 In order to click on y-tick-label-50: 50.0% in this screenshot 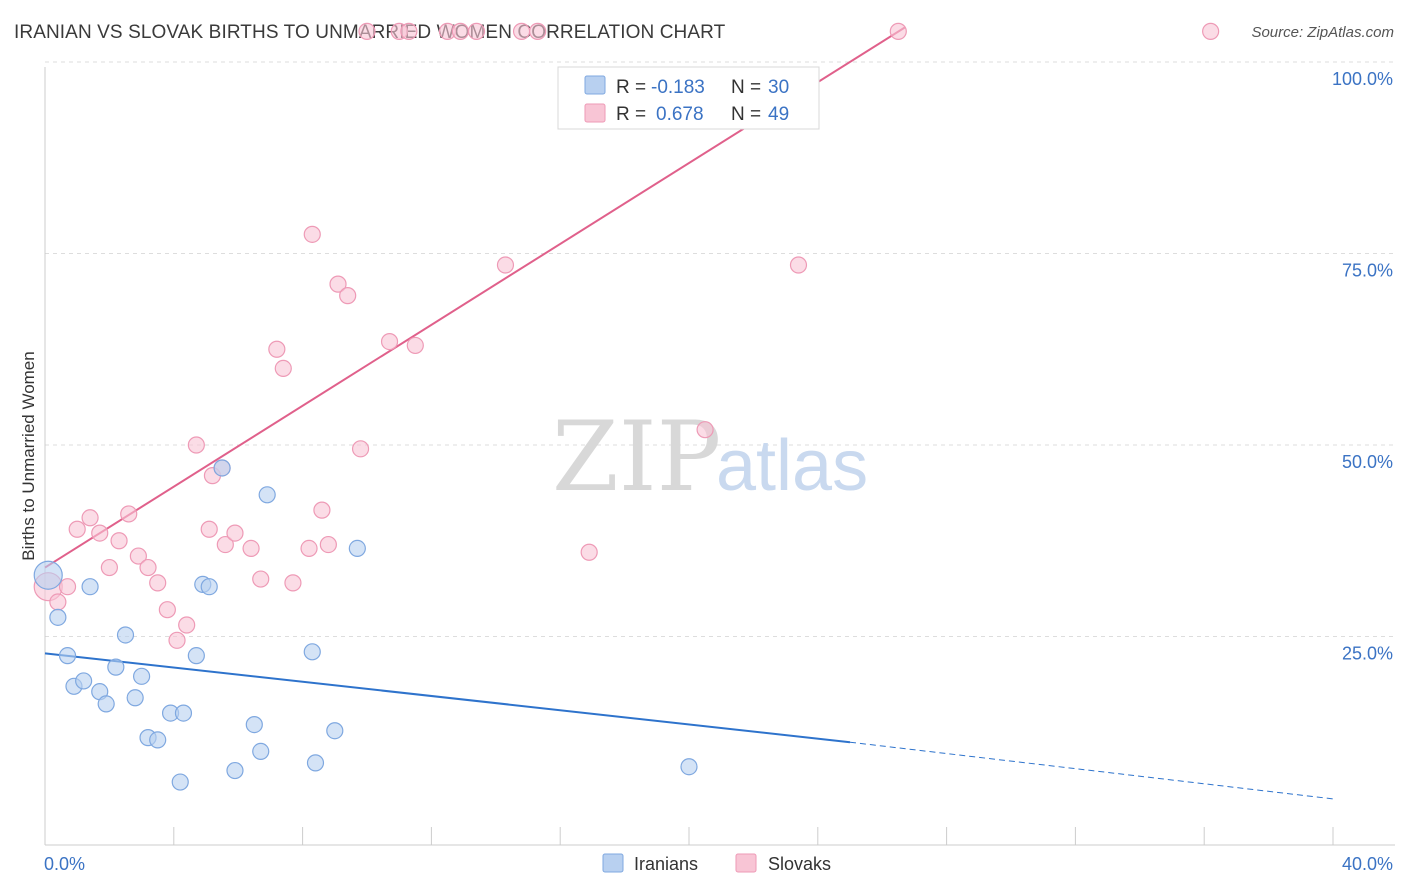, I will do `click(1367, 462)`.